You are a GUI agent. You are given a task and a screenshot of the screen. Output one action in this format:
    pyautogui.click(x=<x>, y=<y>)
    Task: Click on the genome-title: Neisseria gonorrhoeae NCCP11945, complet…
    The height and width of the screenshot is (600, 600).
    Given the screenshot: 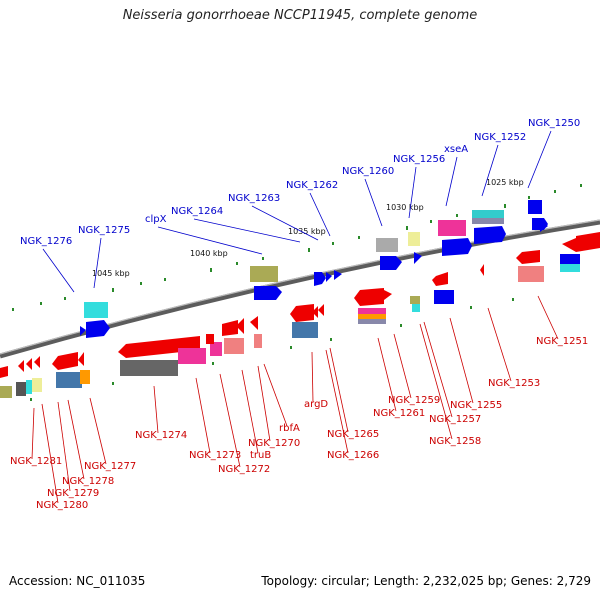 What is the action you would take?
    pyautogui.click(x=300, y=15)
    